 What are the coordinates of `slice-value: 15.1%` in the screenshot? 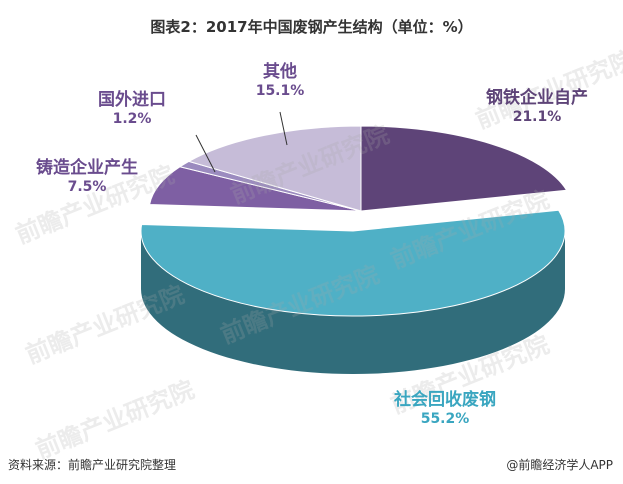 It's located at (280, 91).